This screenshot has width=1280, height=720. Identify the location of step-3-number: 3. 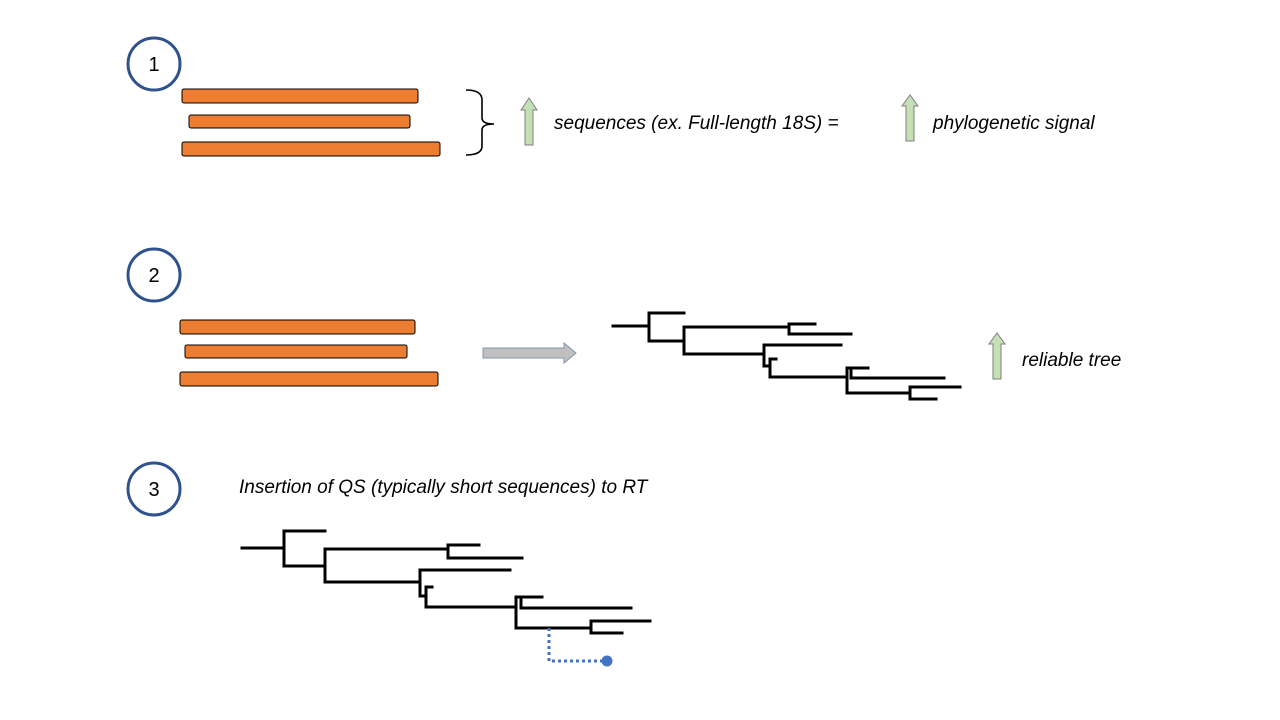
(153, 490).